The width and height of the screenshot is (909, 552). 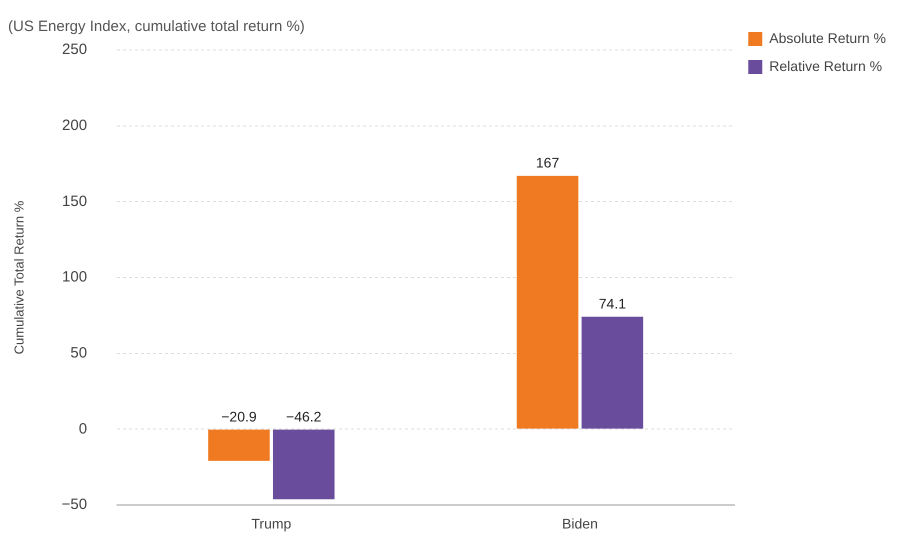 I want to click on y-tick-label: −50, so click(x=75, y=505).